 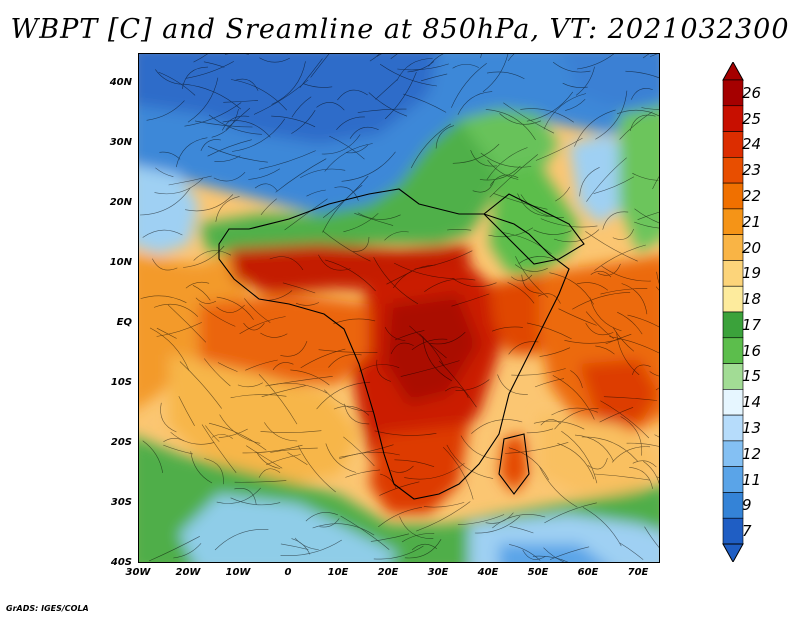 What do you see at coordinates (488, 572) in the screenshot?
I see `lon-tick-label: 40E` at bounding box center [488, 572].